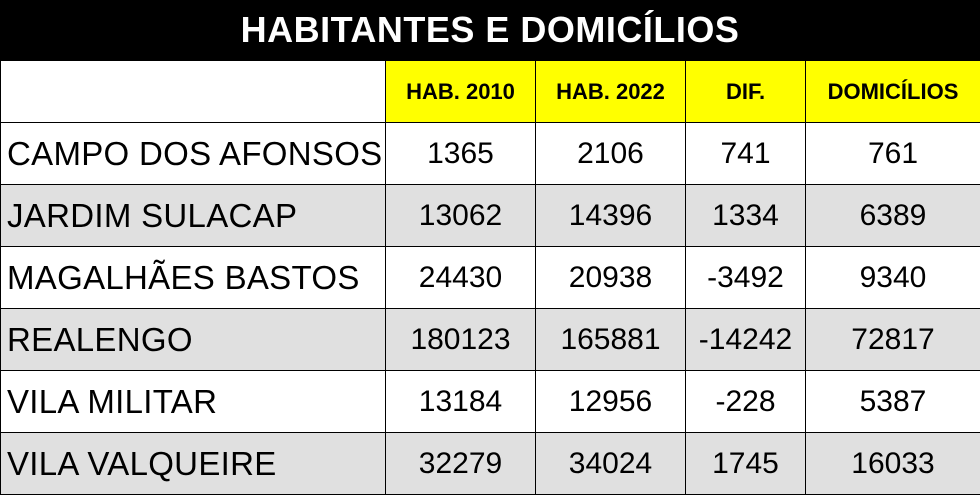  Describe the element at coordinates (746, 464) in the screenshot. I see `cell-dif: 1745` at that location.